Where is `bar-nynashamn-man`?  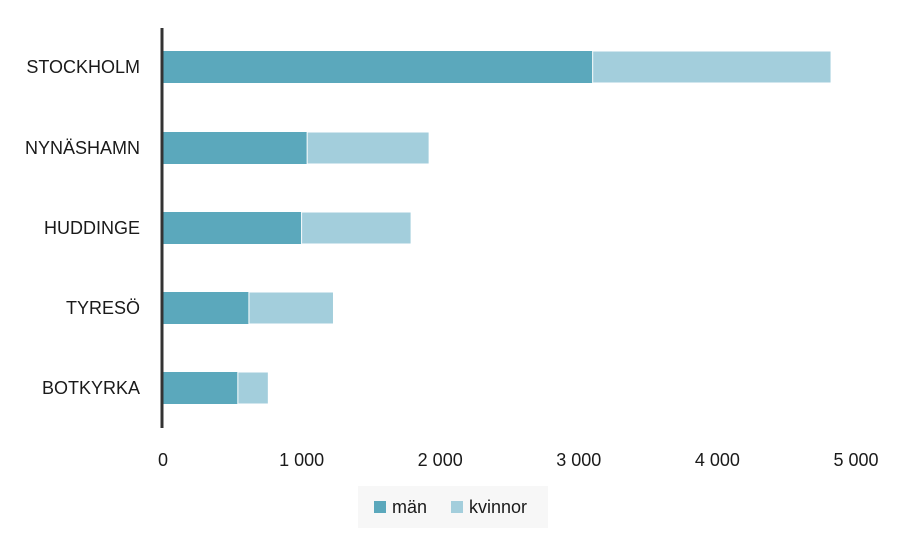 bar-nynashamn-man is located at coordinates (235, 148).